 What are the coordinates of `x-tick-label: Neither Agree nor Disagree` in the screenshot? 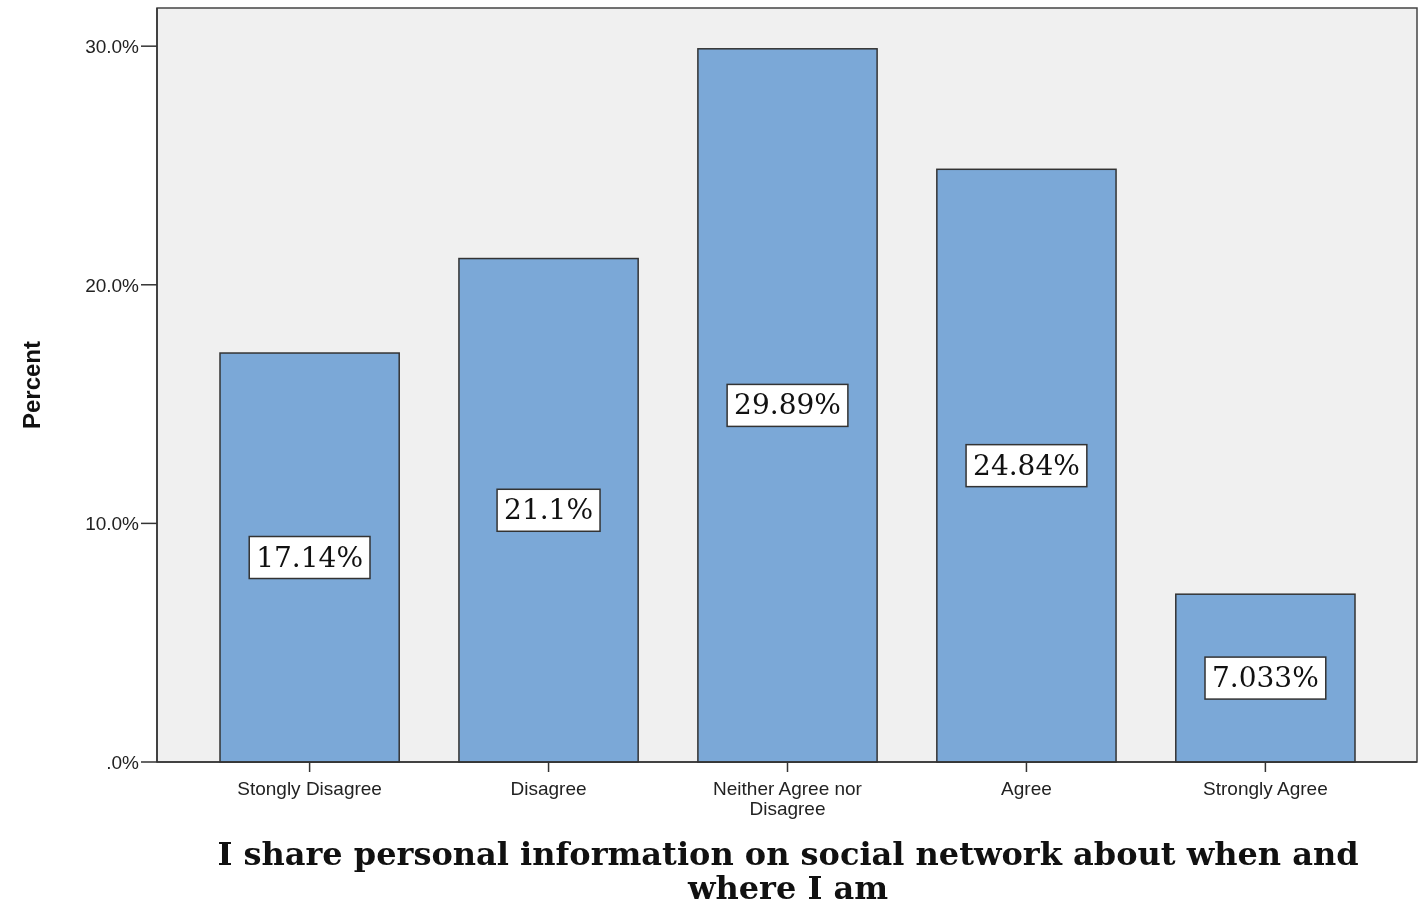 It's located at (788, 798).